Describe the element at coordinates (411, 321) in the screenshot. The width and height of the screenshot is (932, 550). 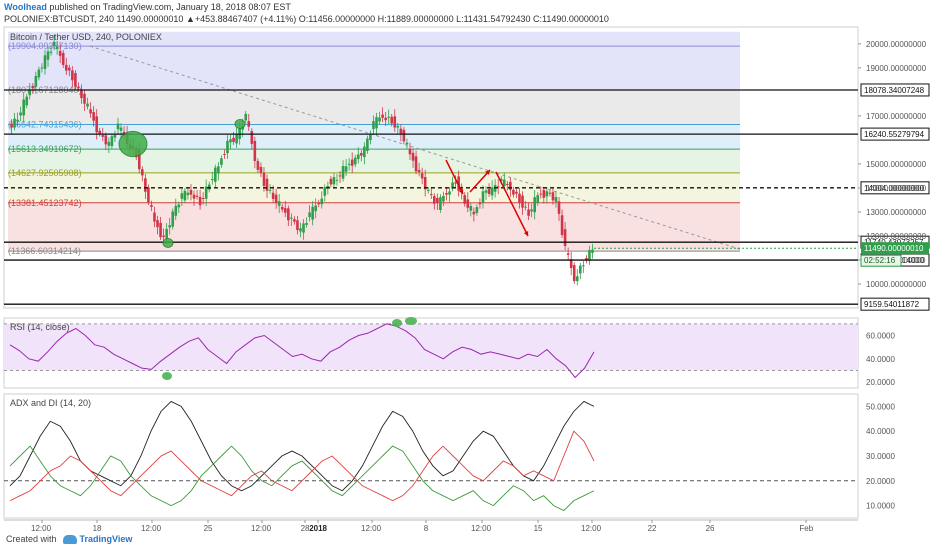
I see `rsi-highlight` at that location.